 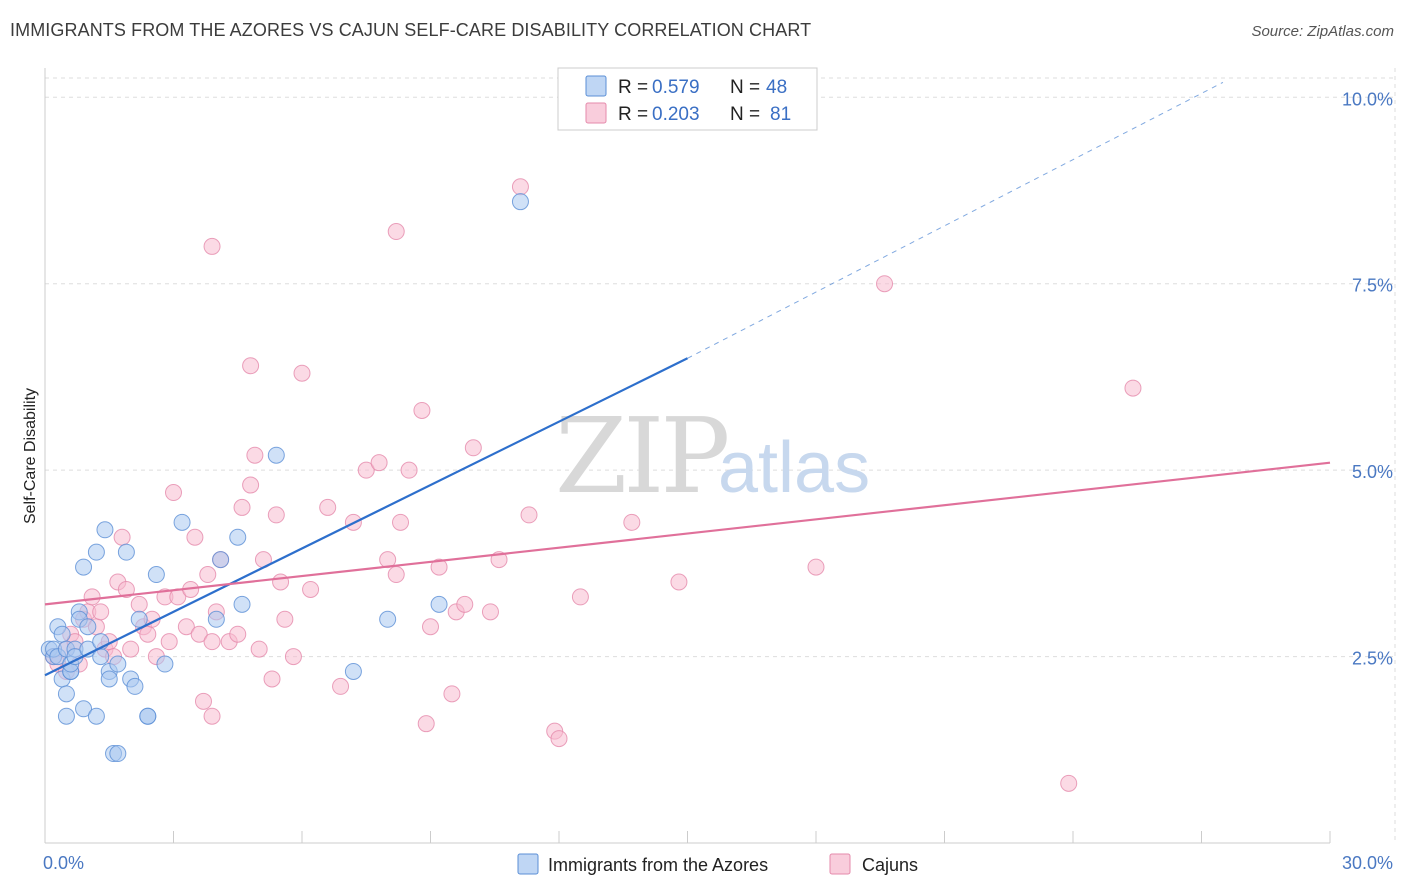 What do you see at coordinates (794, 468) in the screenshot?
I see `watermark-atlas: atlas` at bounding box center [794, 468].